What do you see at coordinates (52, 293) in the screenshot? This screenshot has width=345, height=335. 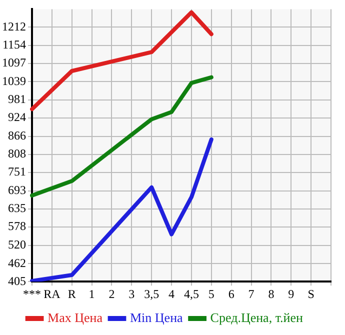 I see `x-tick-label: RA` at bounding box center [52, 293].